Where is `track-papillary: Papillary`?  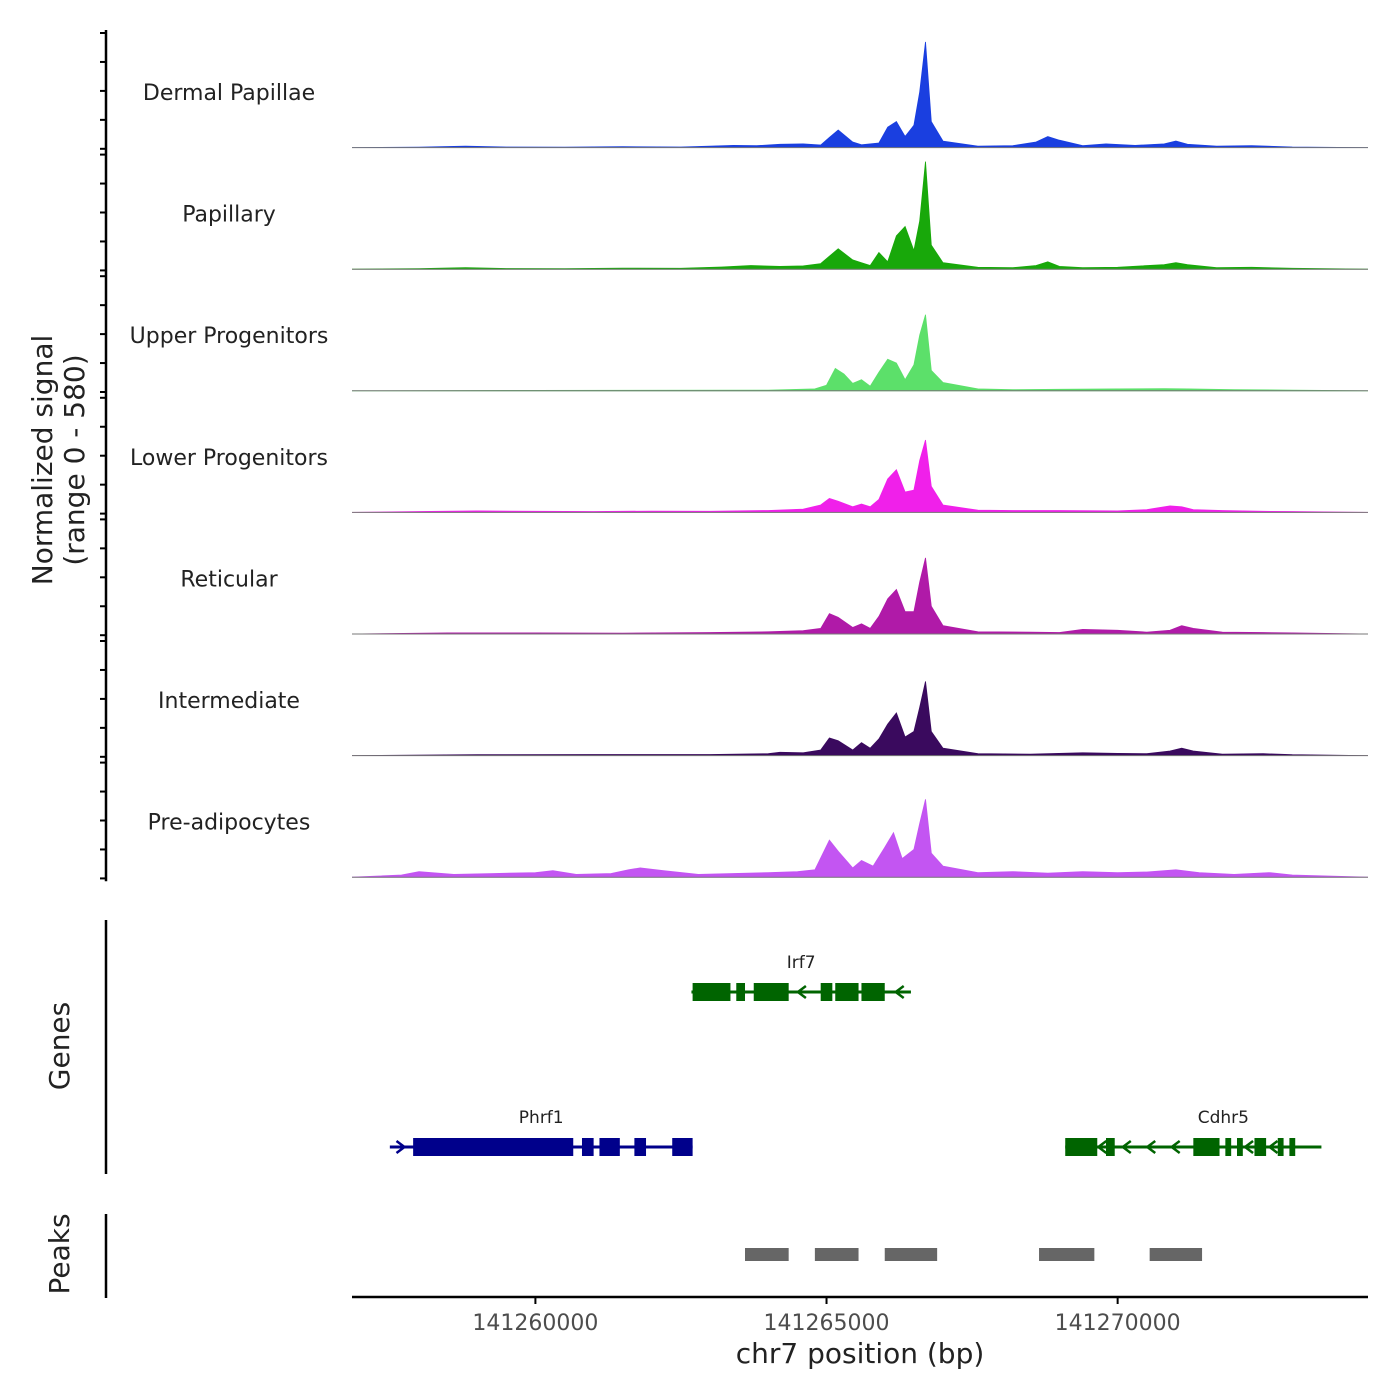
track-papillary: Papillary is located at coordinates (734, 212).